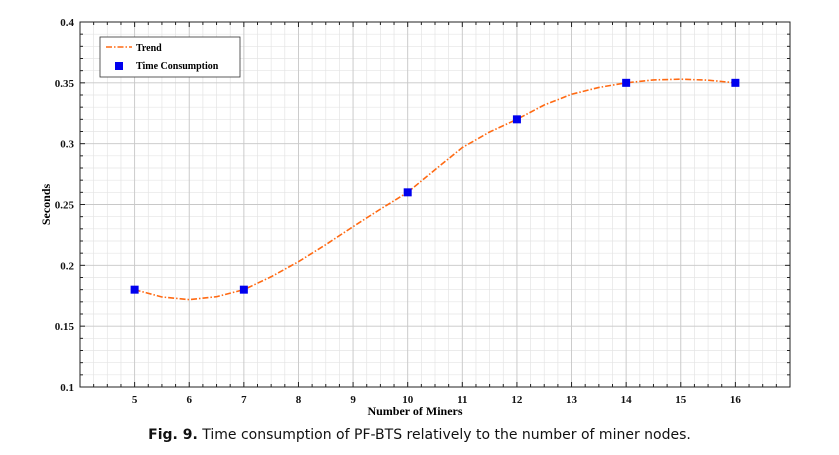 This screenshot has height=455, width=839. I want to click on legend-box, so click(170, 57).